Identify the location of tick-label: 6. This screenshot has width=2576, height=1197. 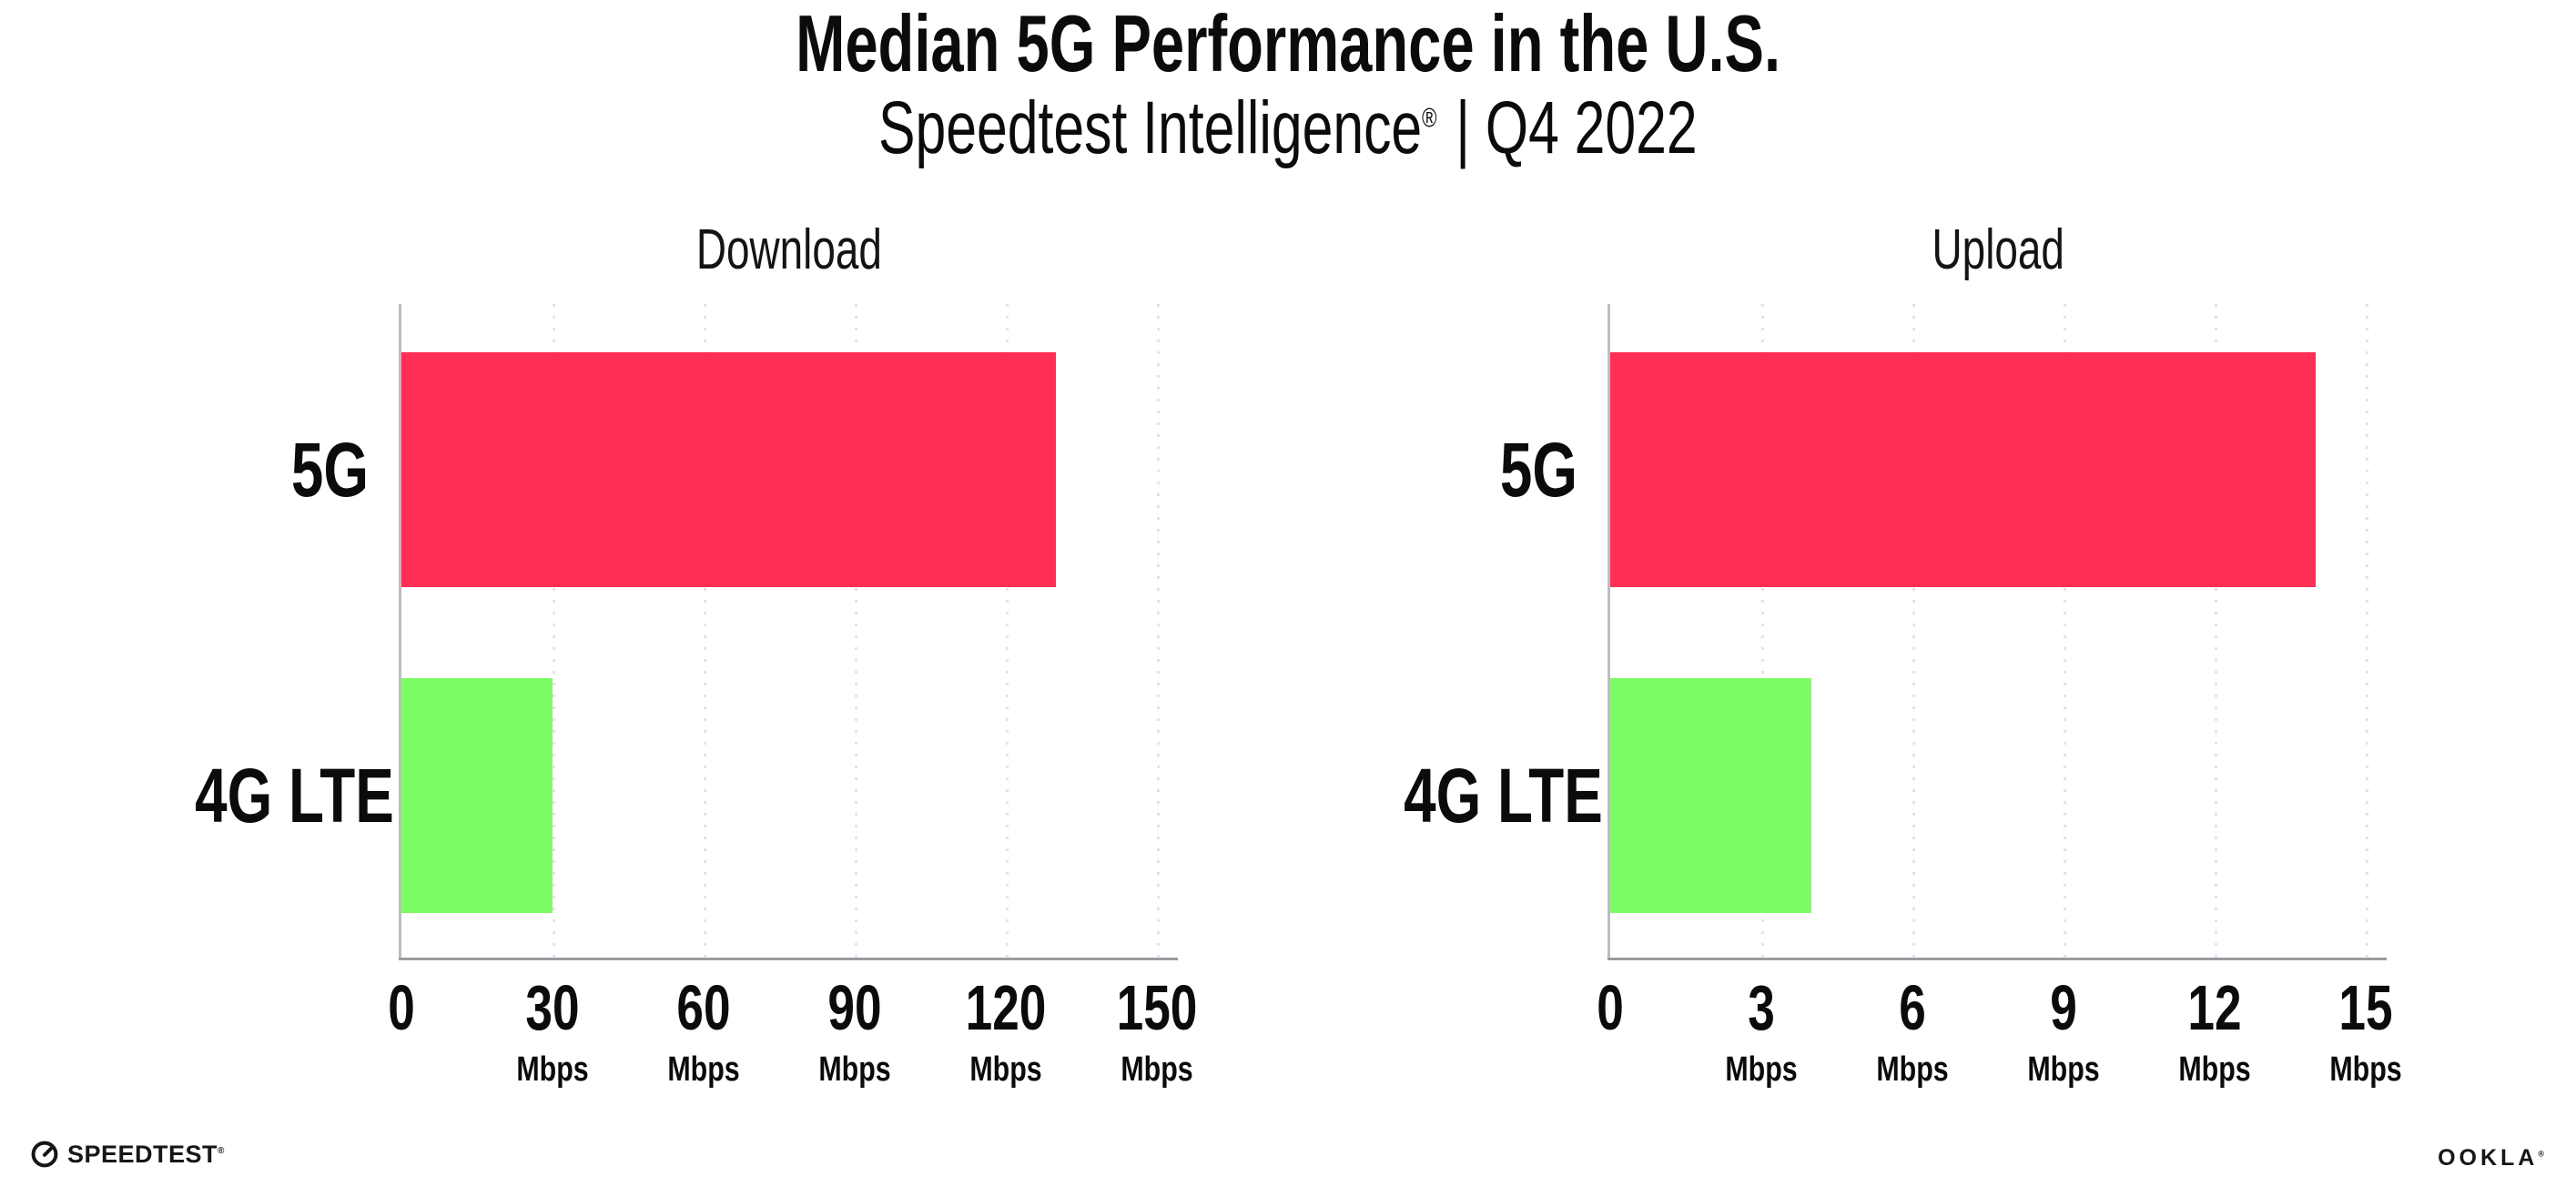
(1912, 1008).